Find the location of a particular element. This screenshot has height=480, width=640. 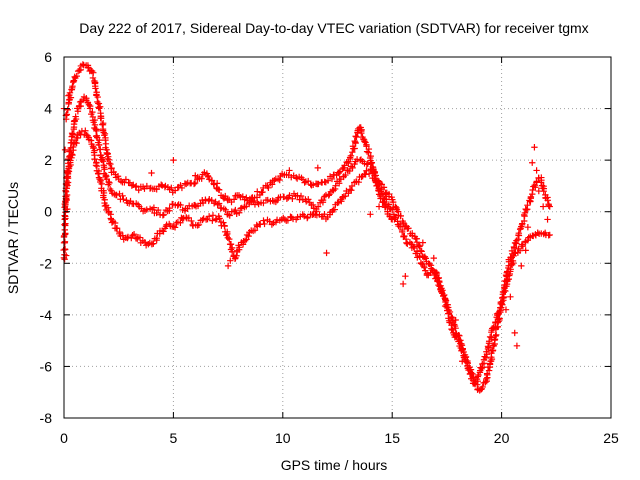

y-tick-label: 0 is located at coordinates (48, 212).